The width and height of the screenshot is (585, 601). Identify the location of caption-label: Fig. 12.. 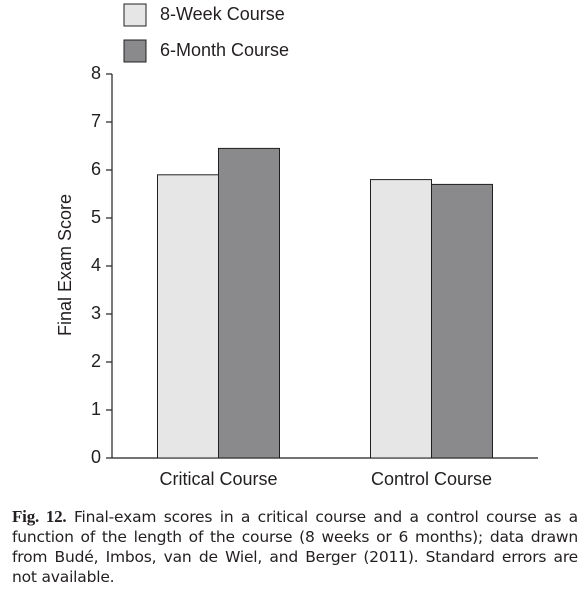
(39, 516).